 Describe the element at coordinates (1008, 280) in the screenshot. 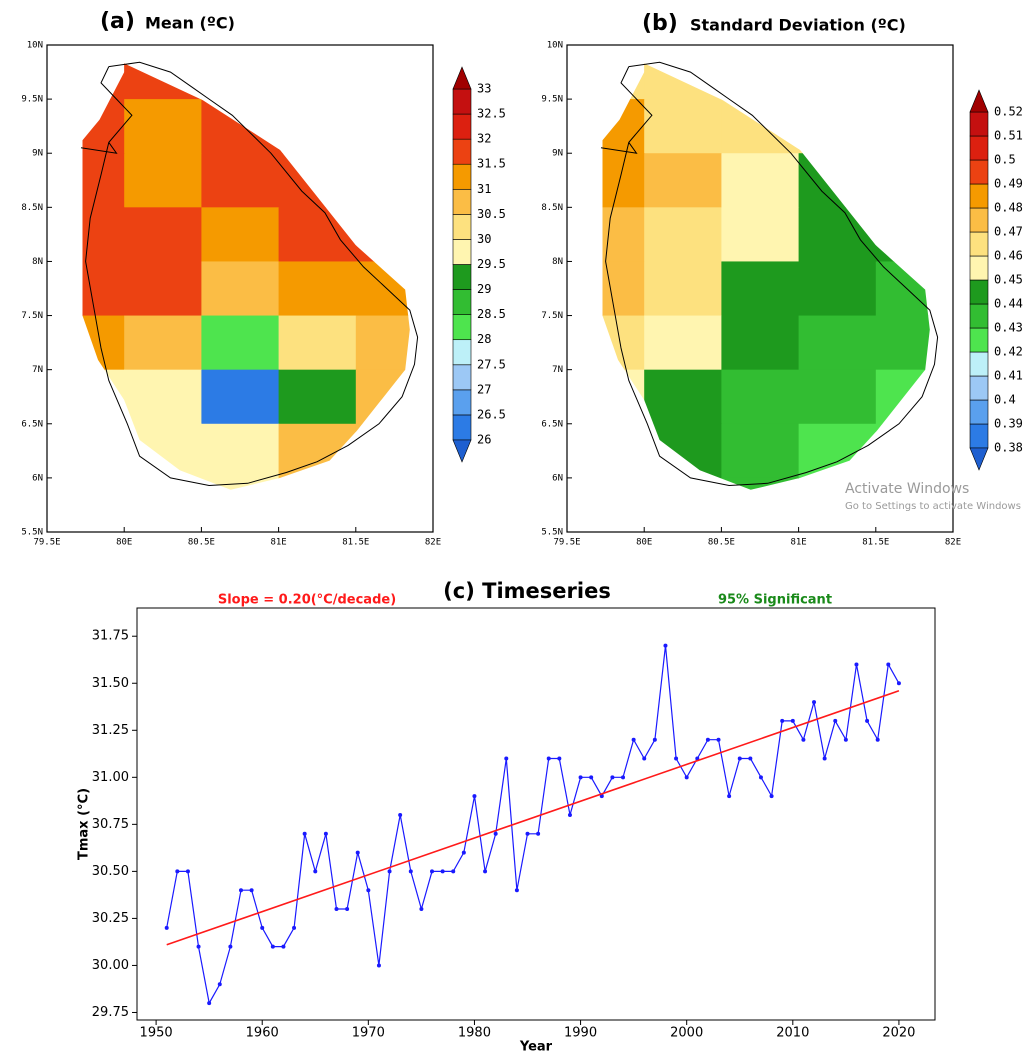

I see `colorbar-label: 0.45` at that location.